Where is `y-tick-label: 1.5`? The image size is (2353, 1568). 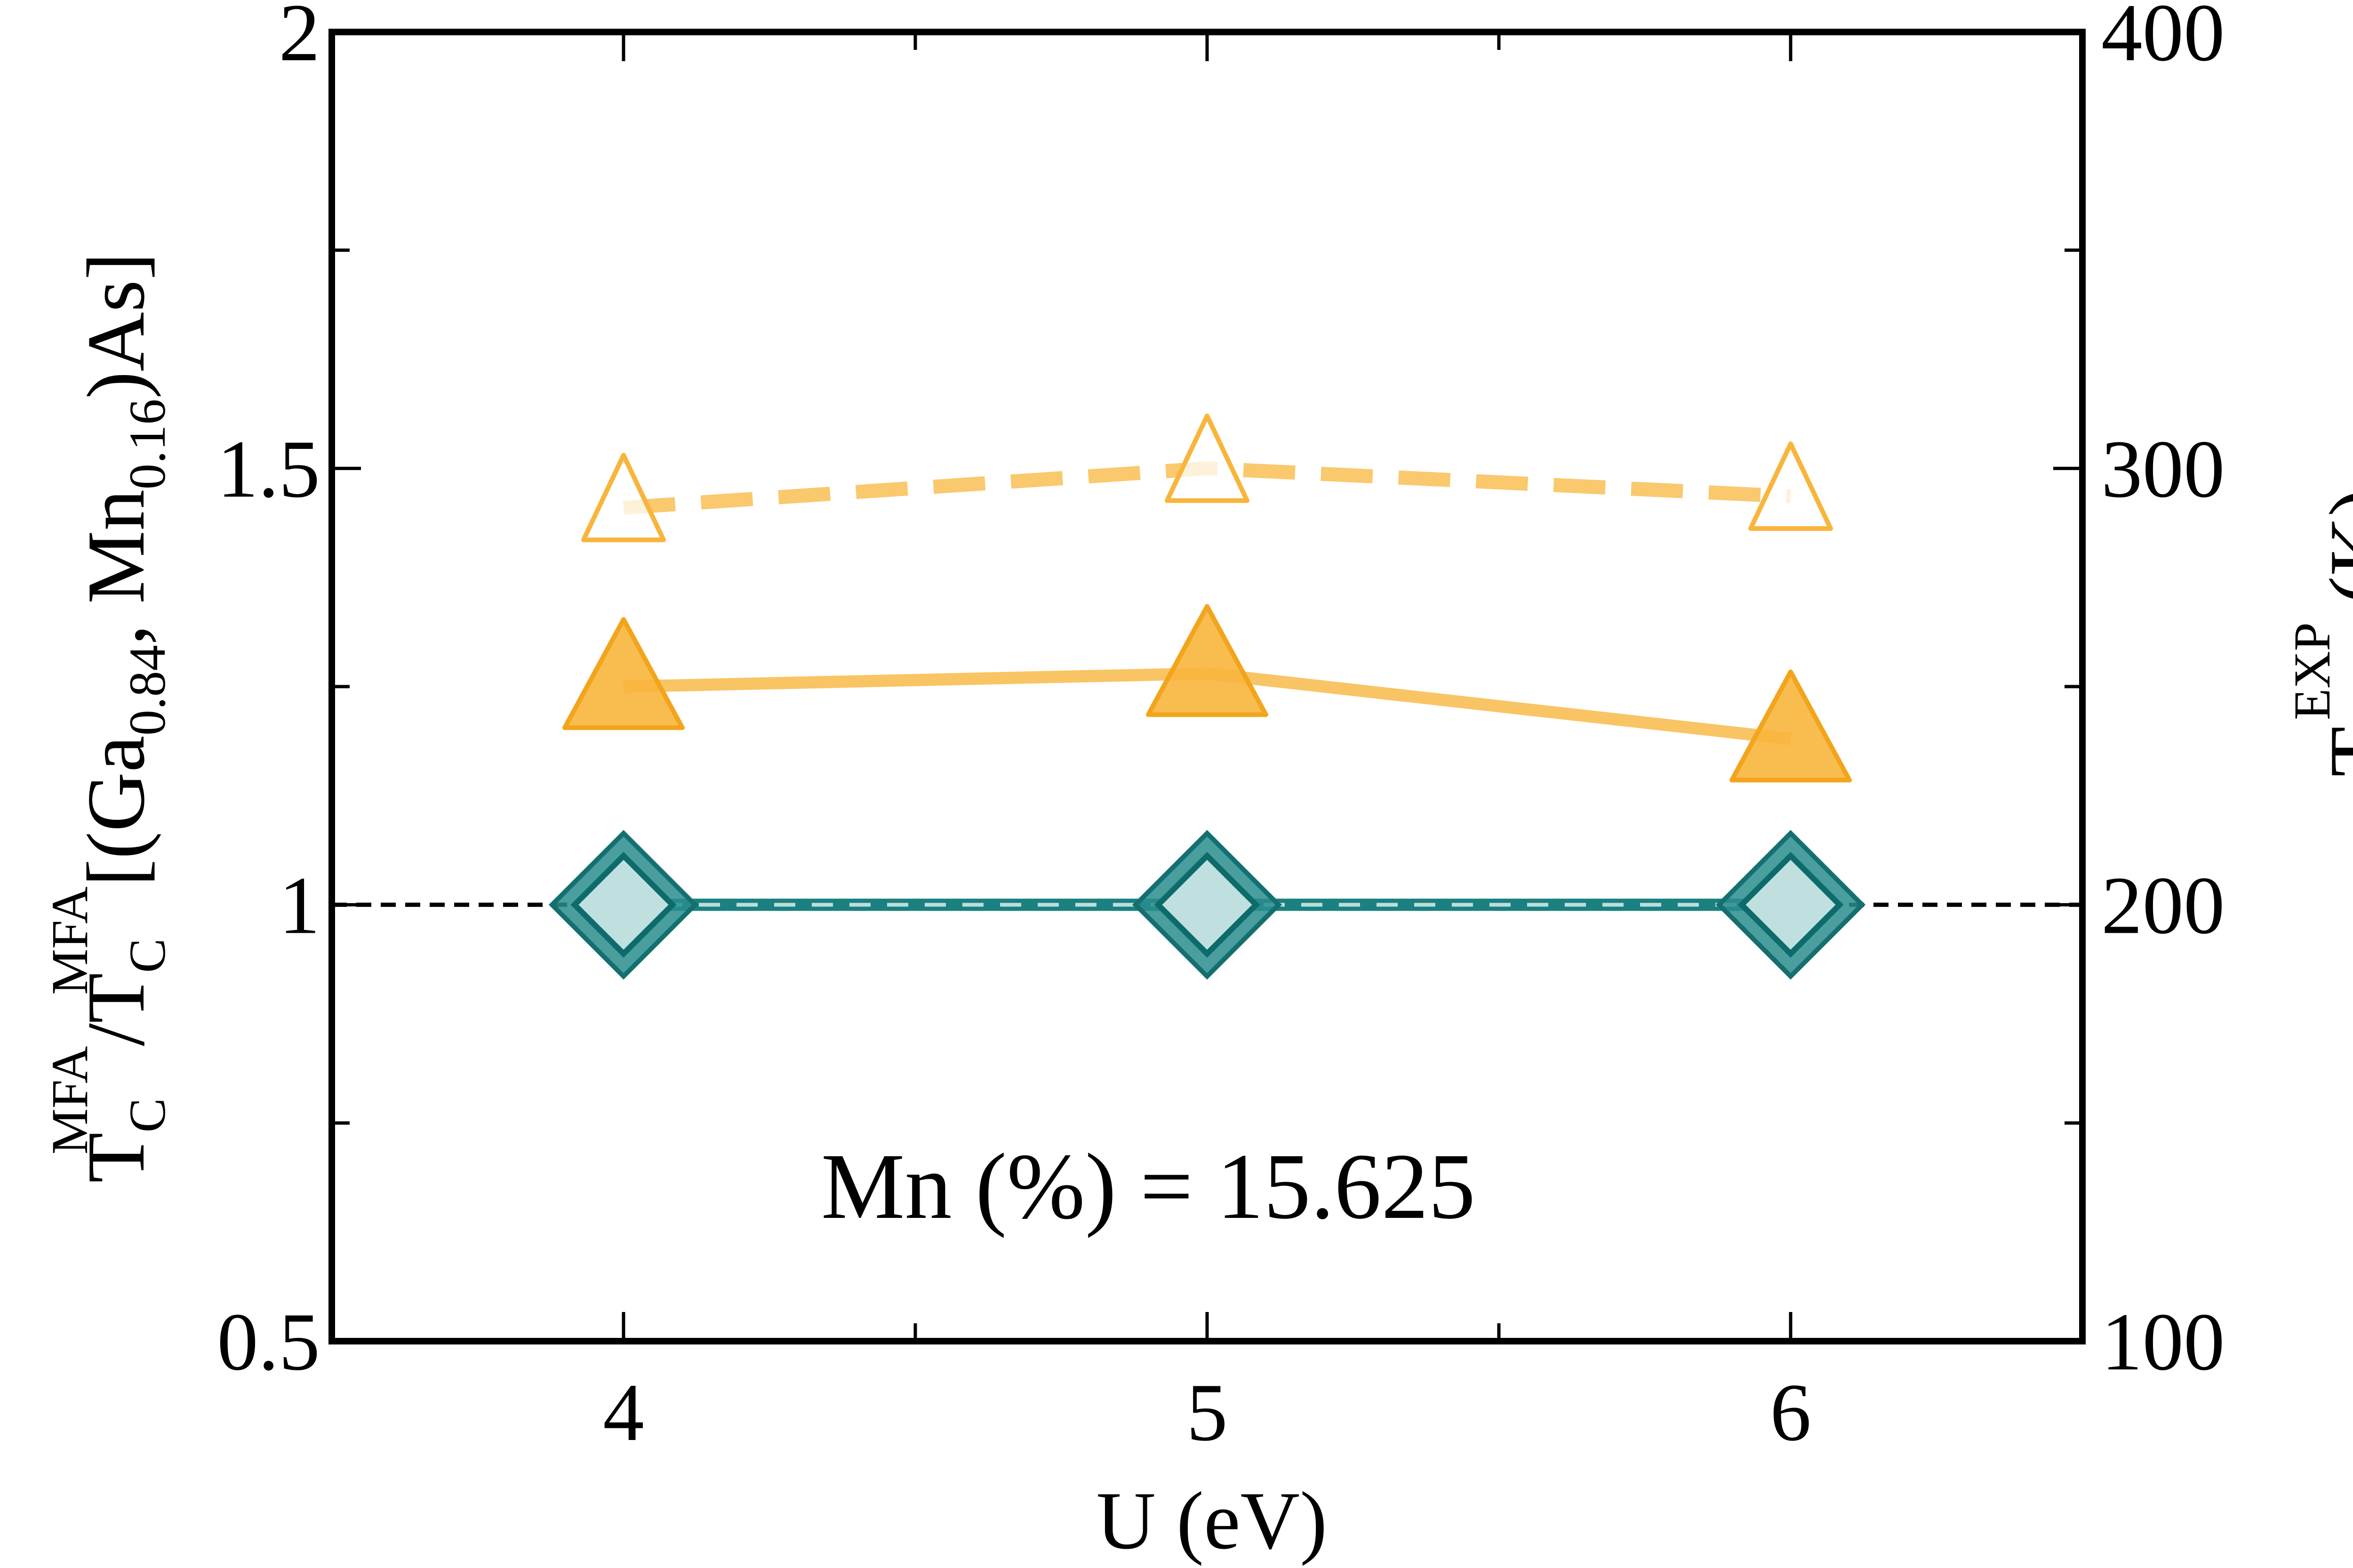
y-tick-label: 1.5 is located at coordinates (269, 468).